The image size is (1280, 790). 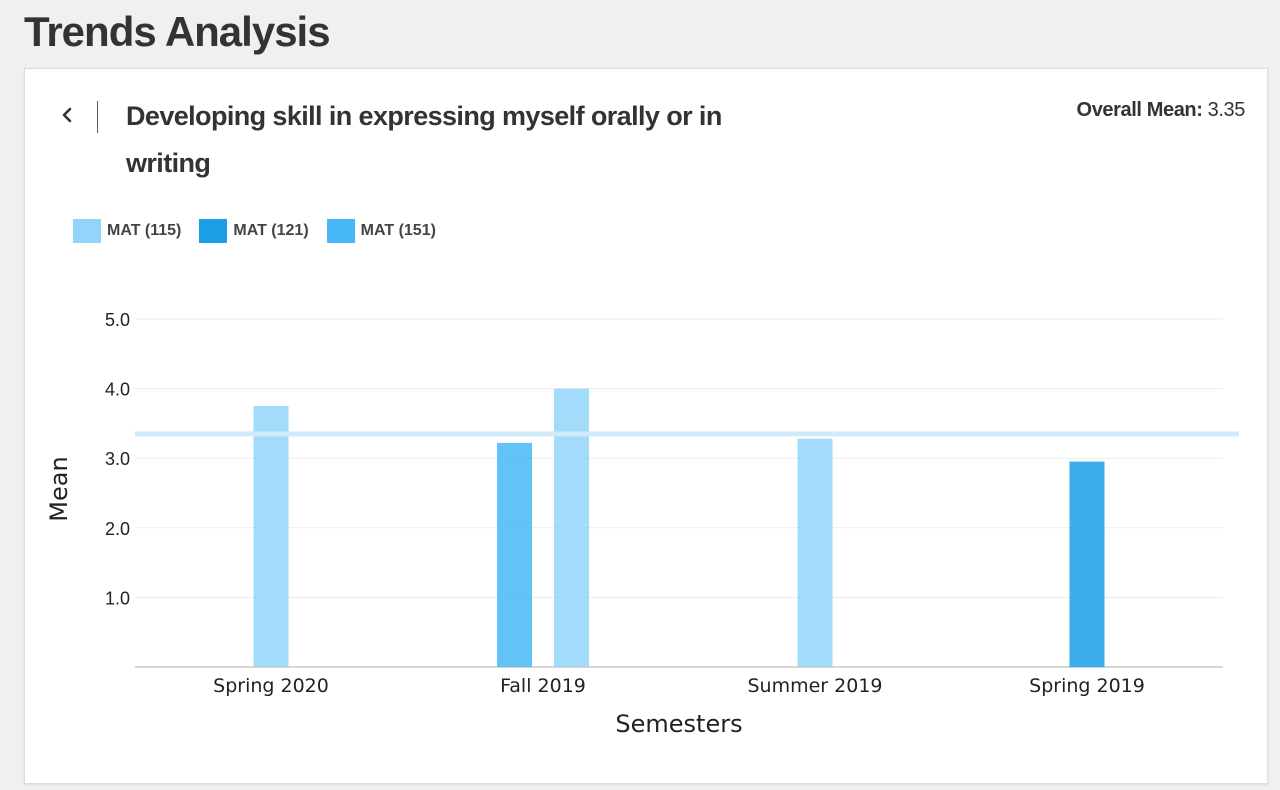 I want to click on chart-legend: MAT (115) MAT (121) MAT (151), so click(x=254, y=231).